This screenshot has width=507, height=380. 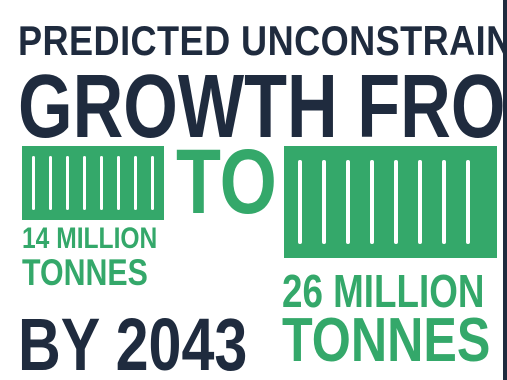 What do you see at coordinates (262, 40) in the screenshot?
I see `headline-line-1: PREDICTED UNCONSTRAINED` at bounding box center [262, 40].